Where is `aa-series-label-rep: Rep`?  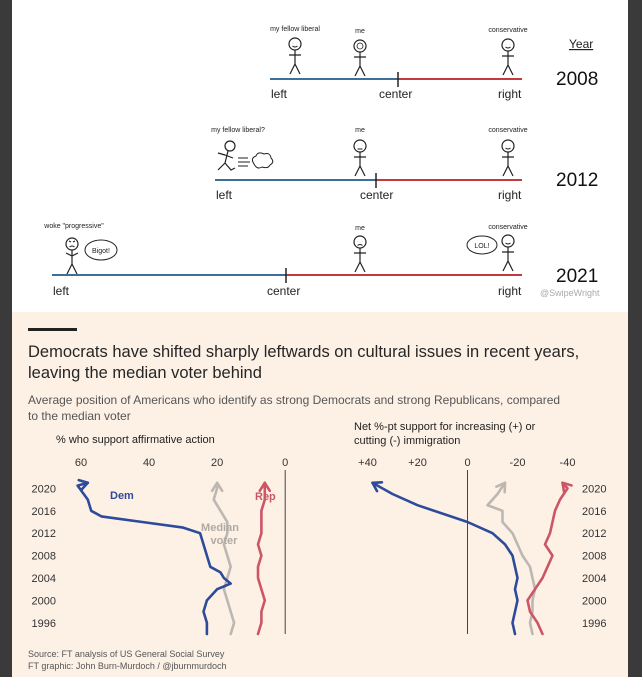 aa-series-label-rep: Rep is located at coordinates (265, 497).